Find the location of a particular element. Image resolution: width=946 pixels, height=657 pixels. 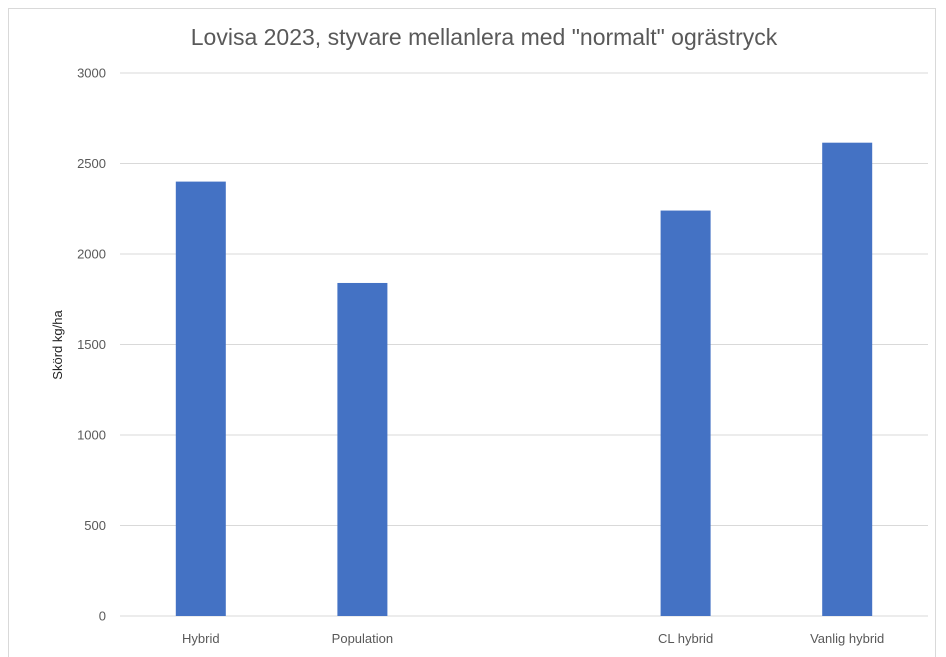

y-axis-label: Skörd kg/ha is located at coordinates (57, 345).